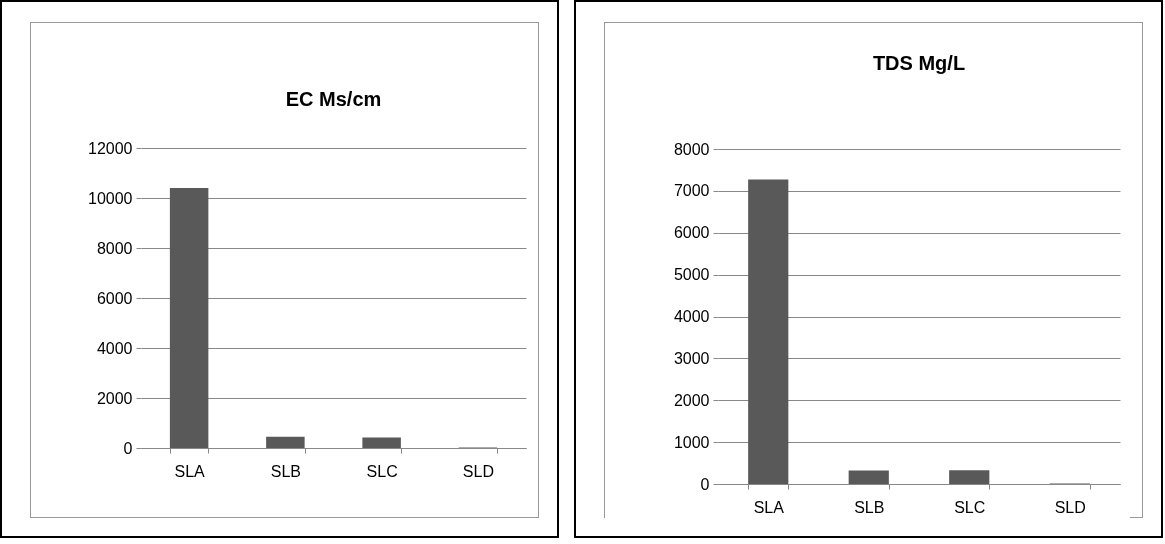  Describe the element at coordinates (110, 148) in the screenshot. I see `y-tick-label: 12000` at that location.